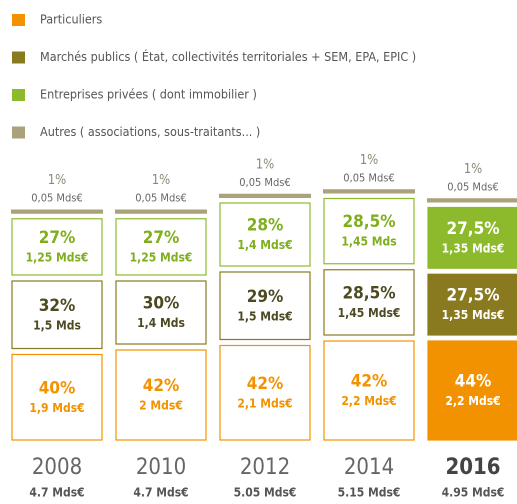 Image resolution: width=517 pixels, height=504 pixels. Describe the element at coordinates (57, 388) in the screenshot. I see `percent-label: 40%` at that location.